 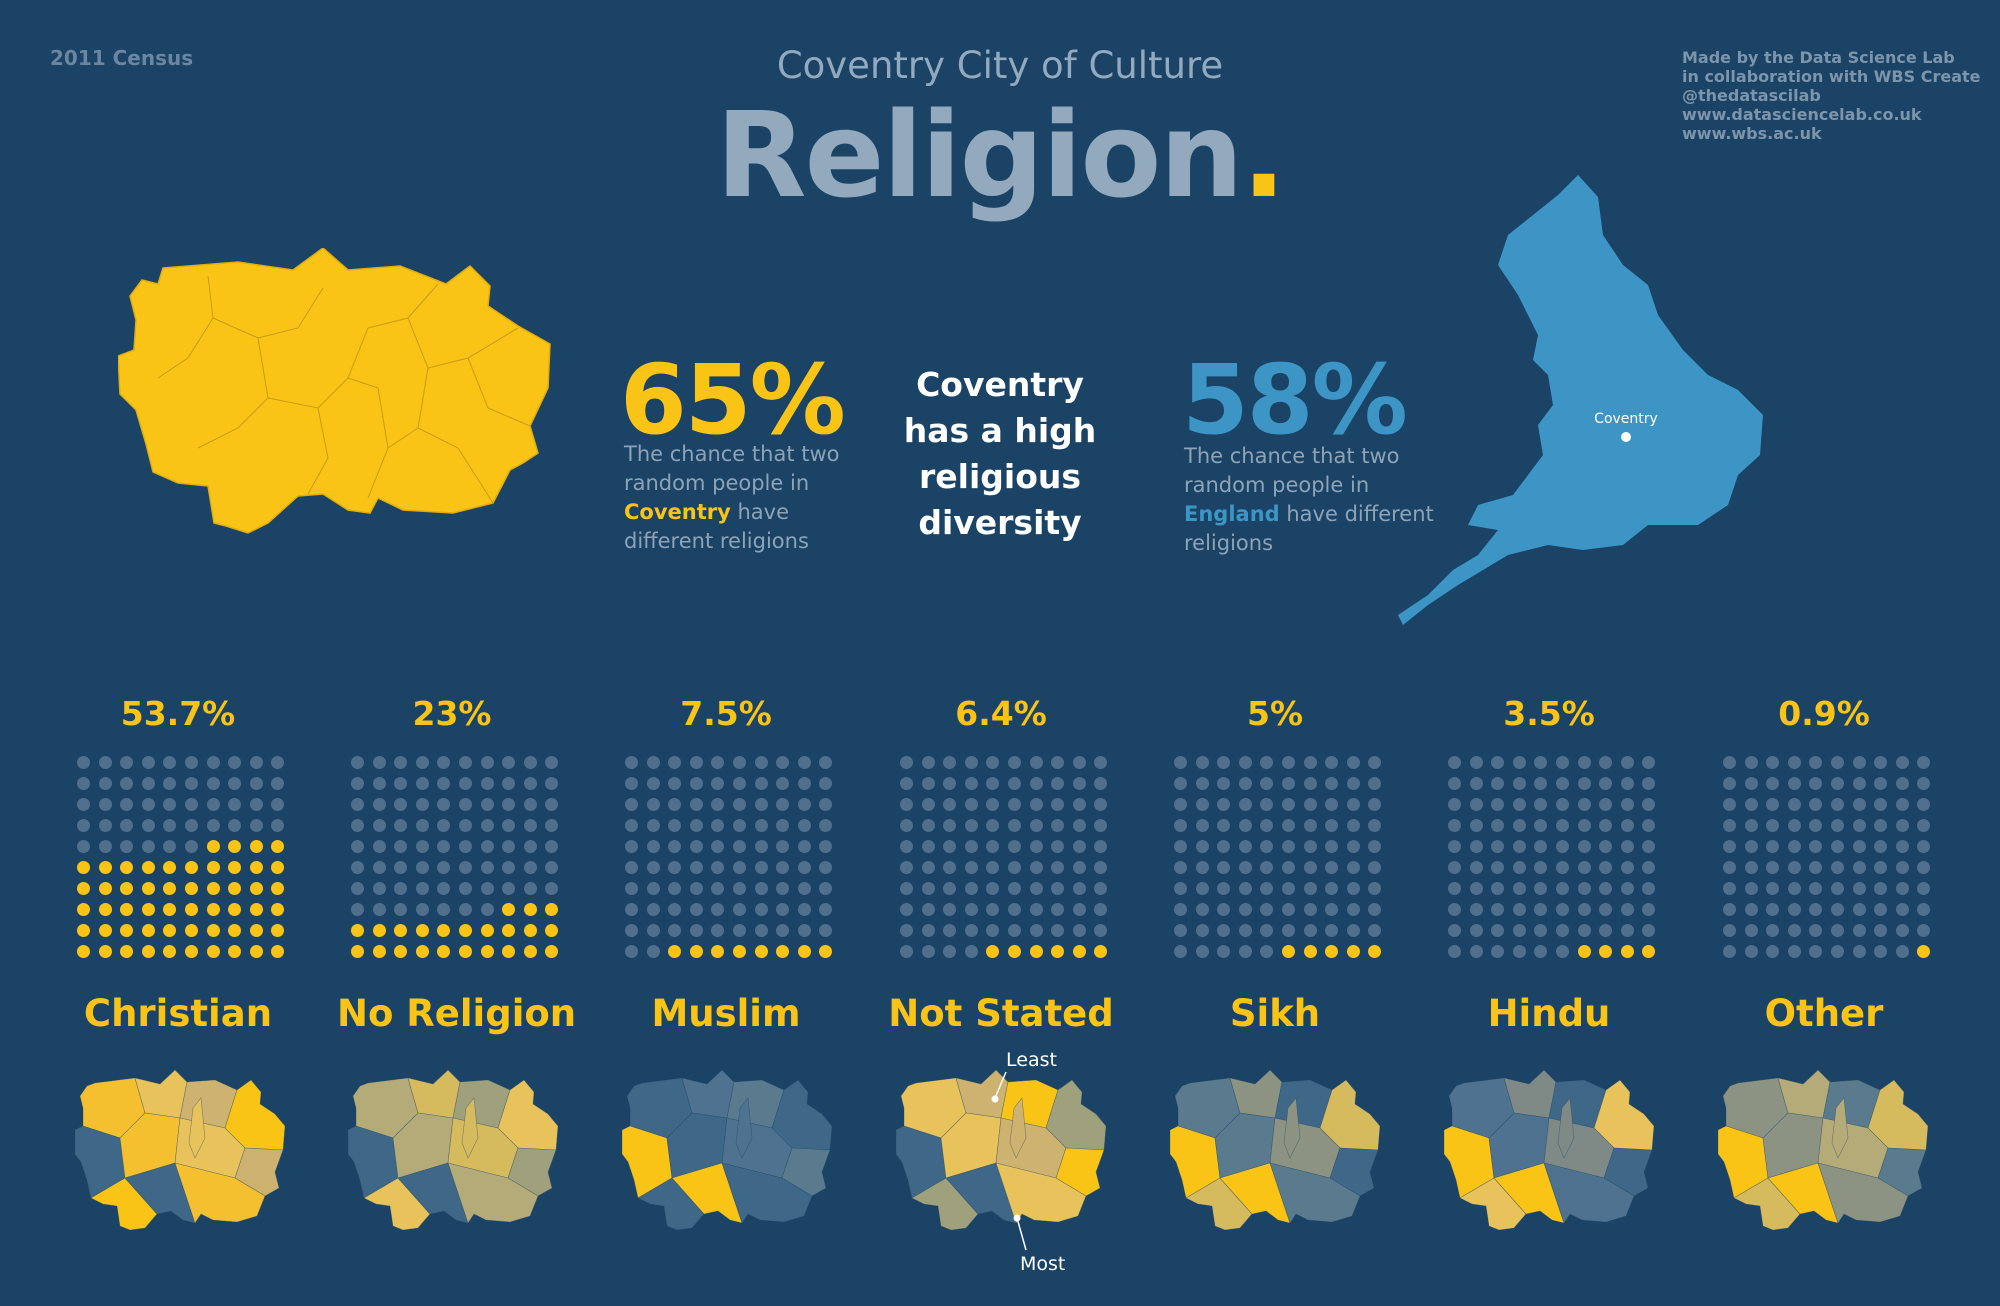 I want to click on religion-column: 5% Sikh, so click(x=1275, y=862).